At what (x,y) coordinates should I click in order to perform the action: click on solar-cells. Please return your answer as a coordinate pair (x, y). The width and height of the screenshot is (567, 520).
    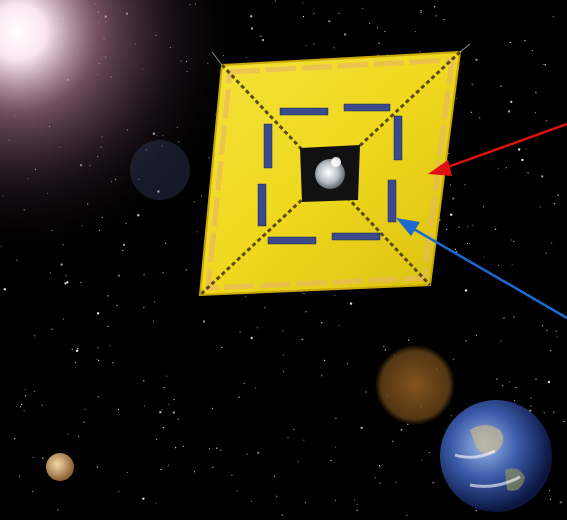
    Looking at the image, I should click on (330, 174).